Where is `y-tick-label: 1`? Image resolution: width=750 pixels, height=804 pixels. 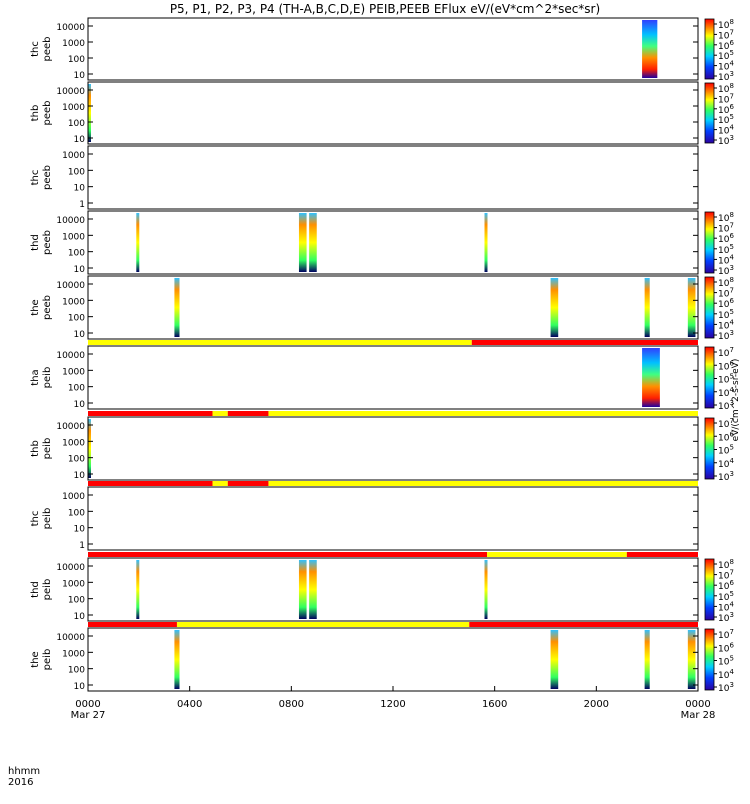
y-tick-label: 1 is located at coordinates (82, 205).